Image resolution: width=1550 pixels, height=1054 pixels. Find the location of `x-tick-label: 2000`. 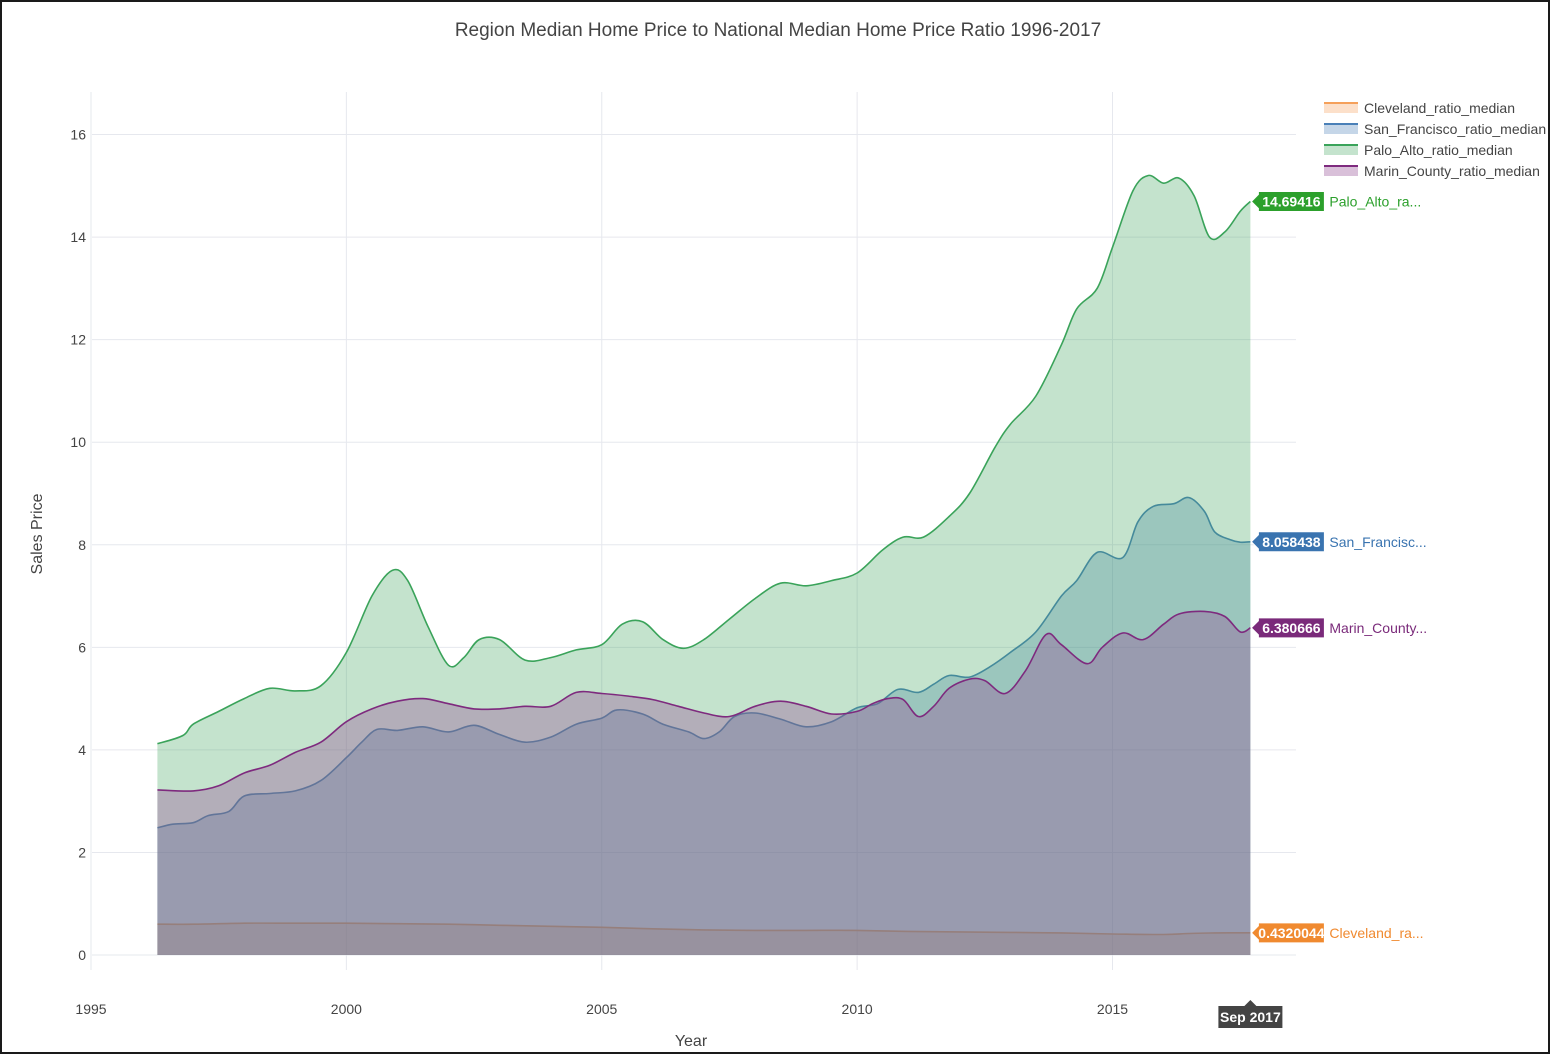

x-tick-label: 2000 is located at coordinates (346, 1009).